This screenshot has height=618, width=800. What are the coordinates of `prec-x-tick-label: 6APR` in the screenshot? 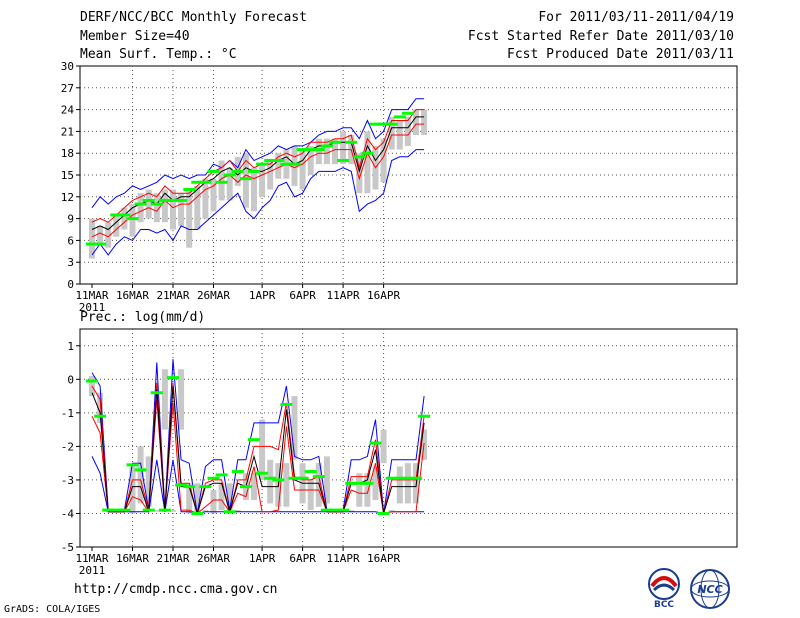 It's located at (302, 558).